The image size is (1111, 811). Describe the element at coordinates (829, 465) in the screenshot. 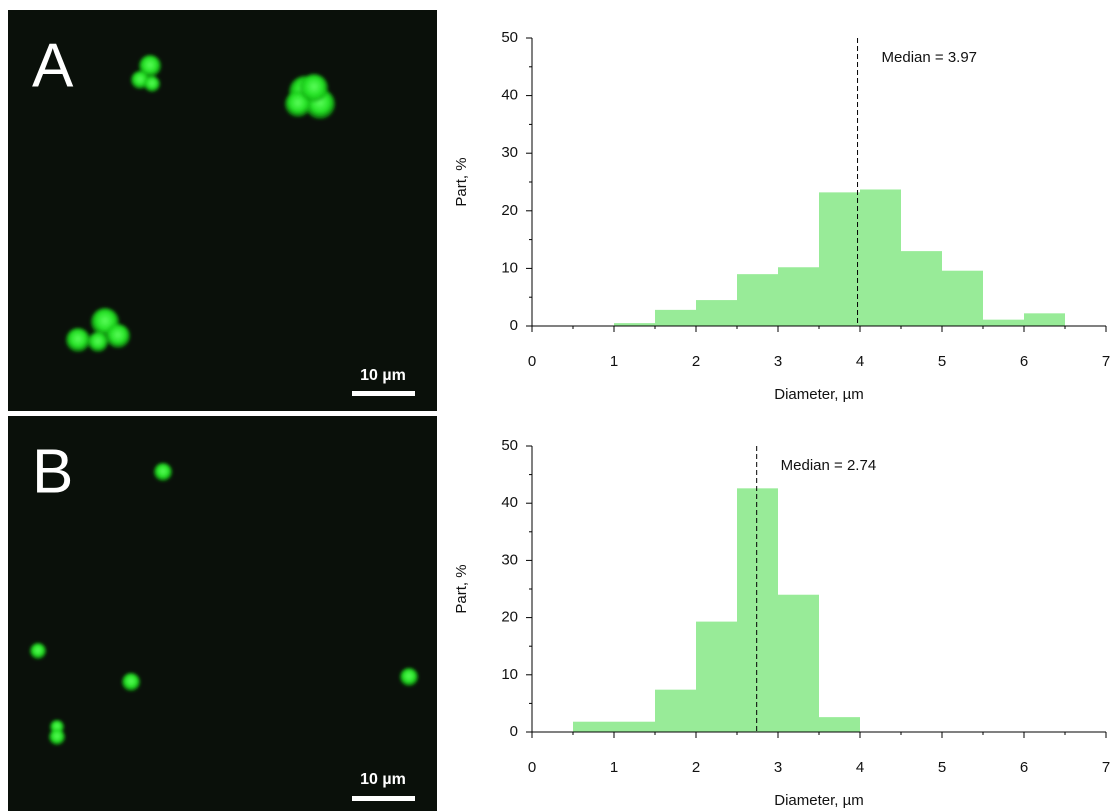

I see `median-label: Median = 2.74` at that location.